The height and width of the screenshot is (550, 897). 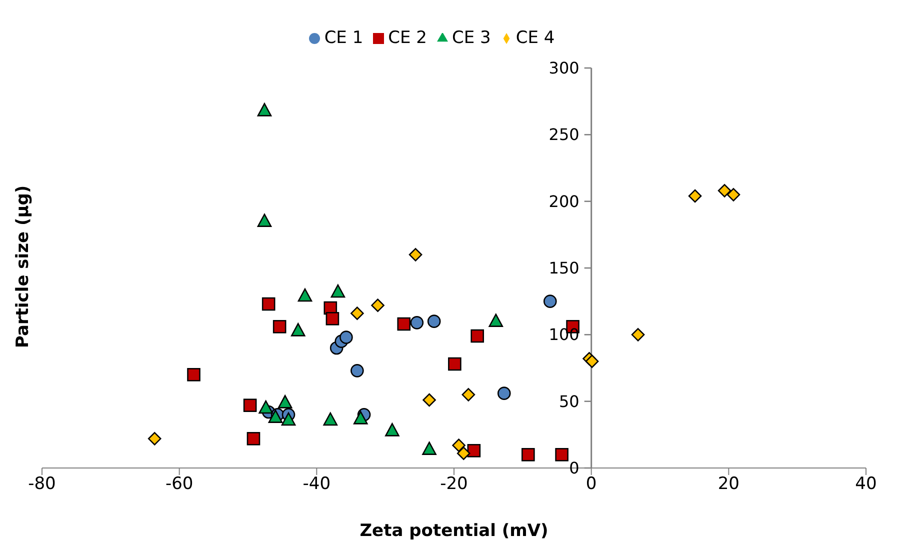 What do you see at coordinates (23, 266) in the screenshot?
I see `y-axis-title: Particle size (µg)` at bounding box center [23, 266].